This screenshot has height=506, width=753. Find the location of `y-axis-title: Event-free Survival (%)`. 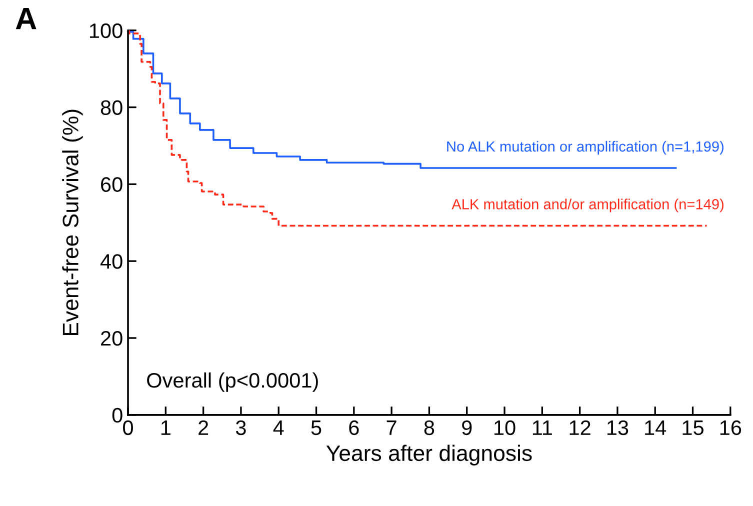

y-axis-title: Event-free Survival (%) is located at coordinates (72, 223).